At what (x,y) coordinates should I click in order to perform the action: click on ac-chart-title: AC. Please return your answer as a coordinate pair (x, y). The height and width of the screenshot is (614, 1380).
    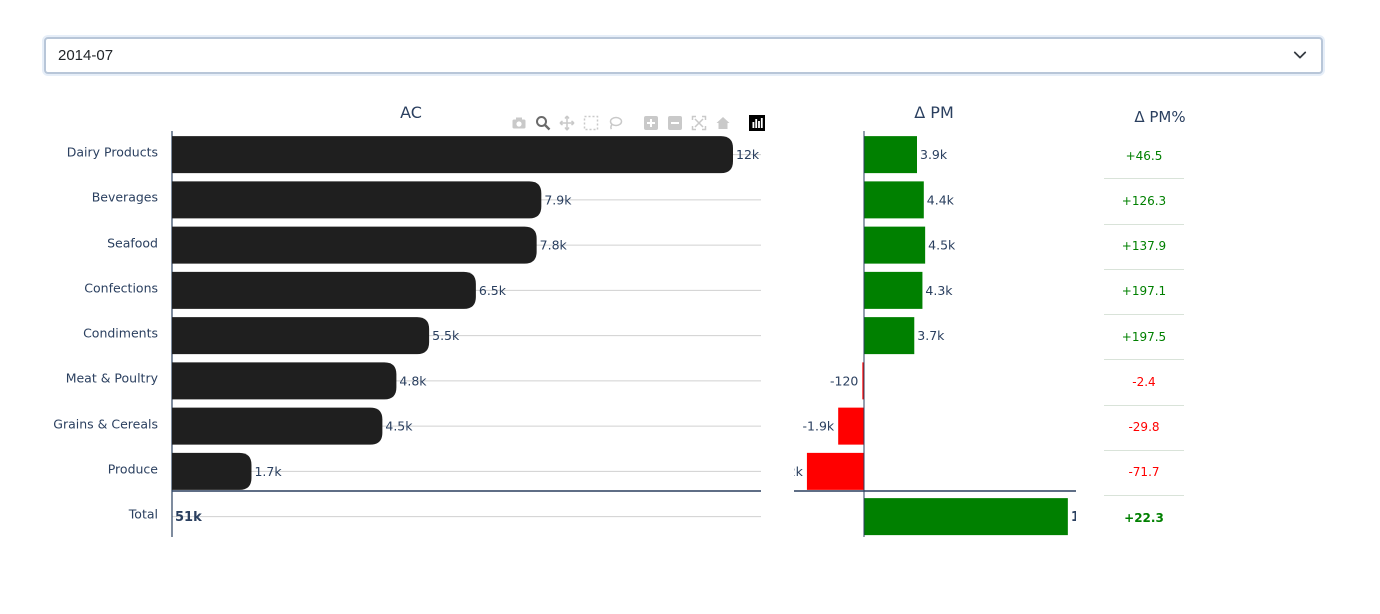
    Looking at the image, I should click on (411, 112).